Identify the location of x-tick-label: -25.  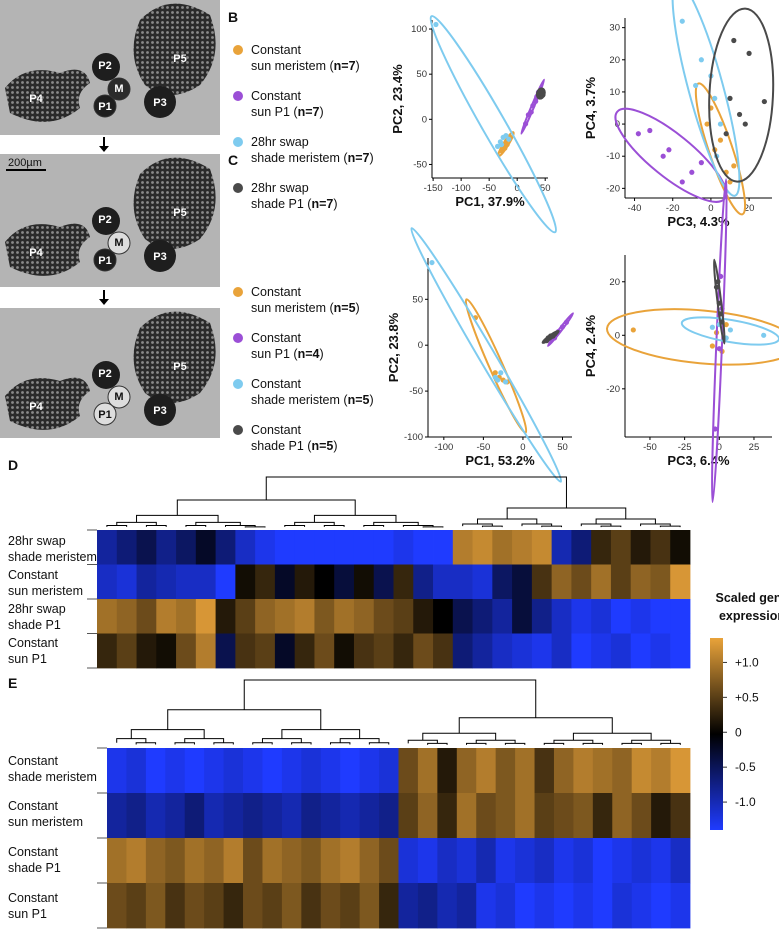
(685, 447).